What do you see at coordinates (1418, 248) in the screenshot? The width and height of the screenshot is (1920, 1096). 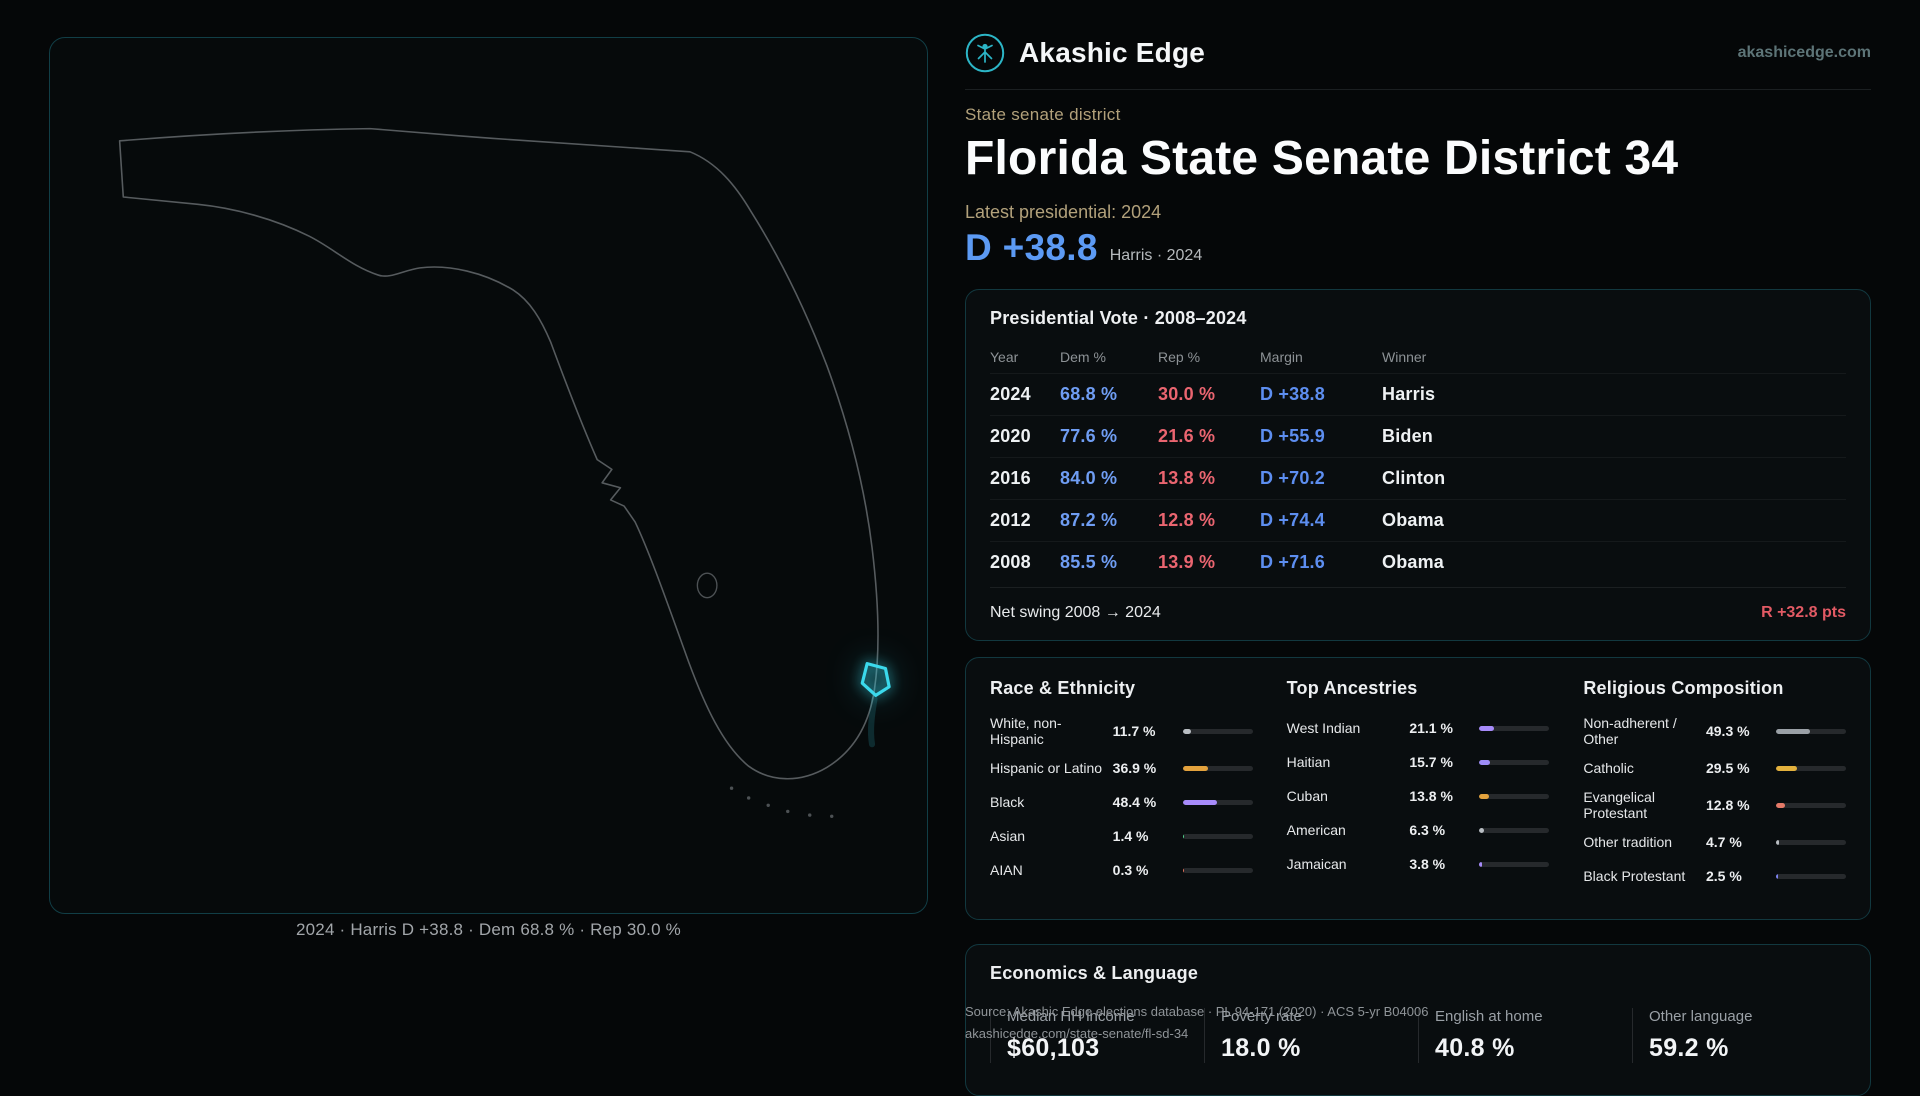 I see `headline-margin-row: D +38.8 Harris · 2024` at bounding box center [1418, 248].